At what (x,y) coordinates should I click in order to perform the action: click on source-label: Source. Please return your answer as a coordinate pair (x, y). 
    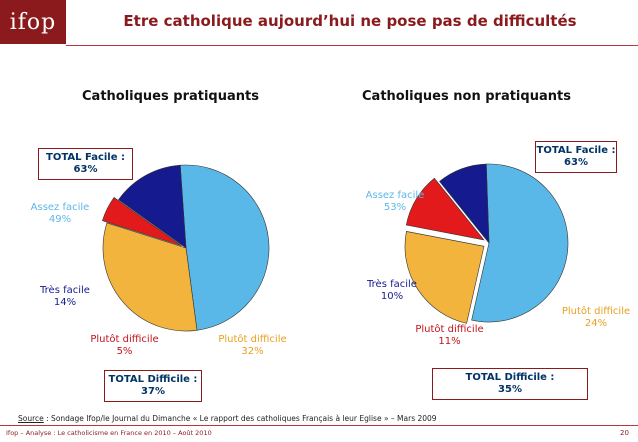
    Looking at the image, I should click on (31, 418).